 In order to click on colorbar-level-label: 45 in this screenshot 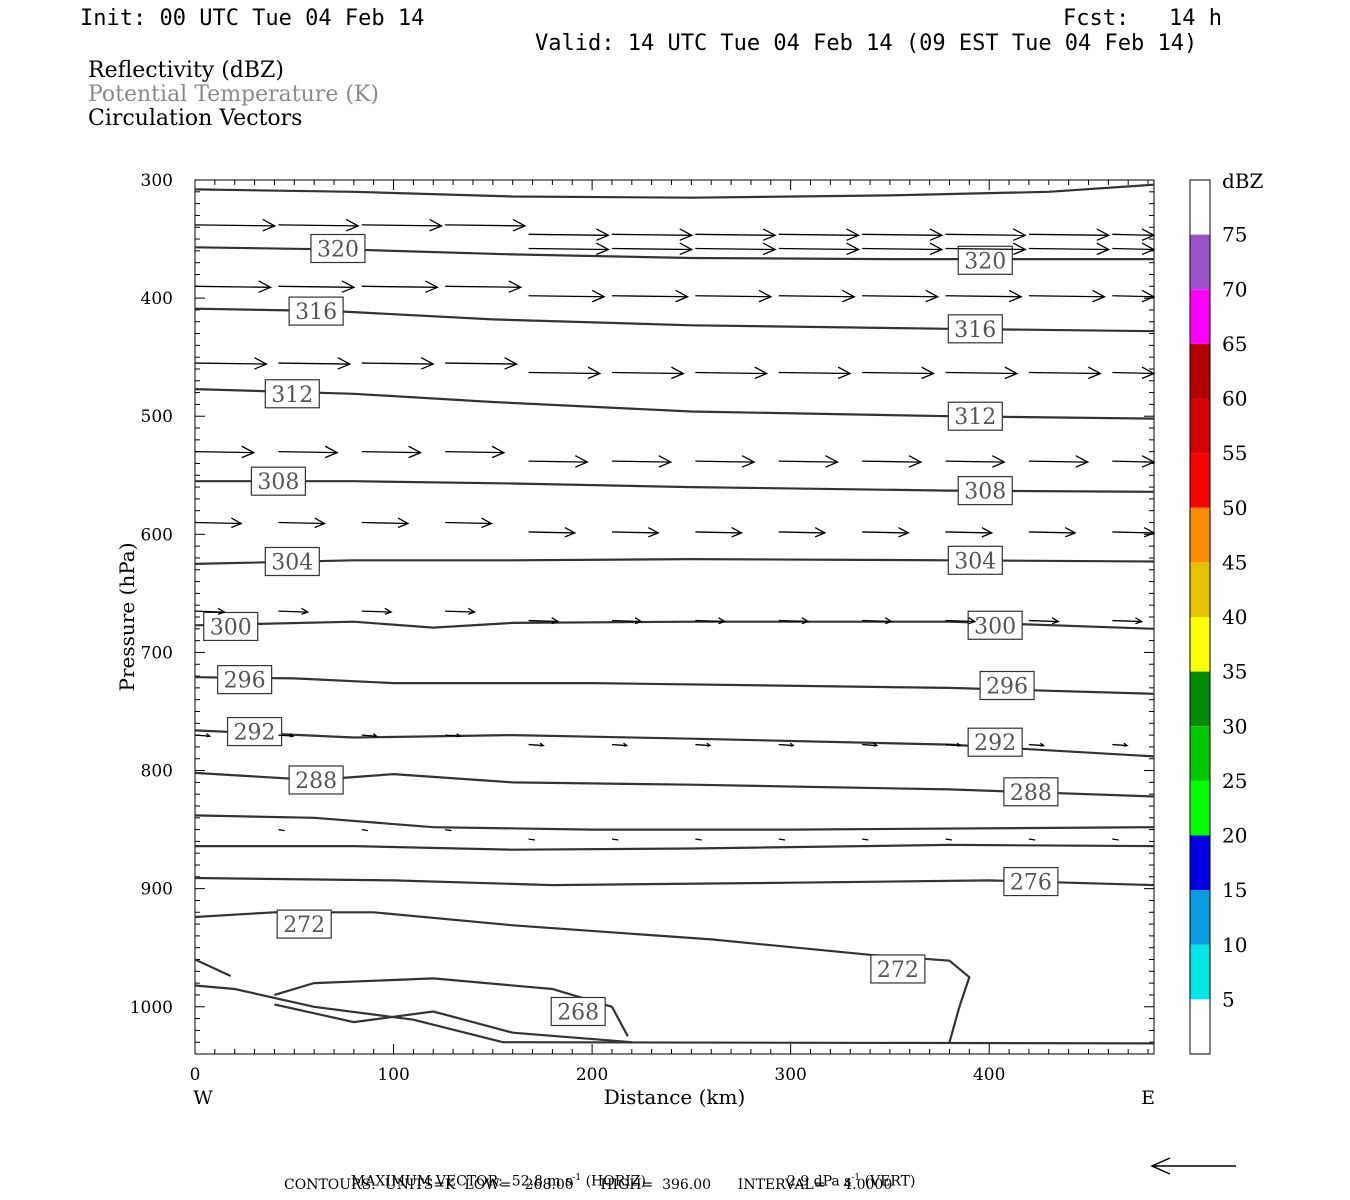, I will do `click(1234, 562)`.